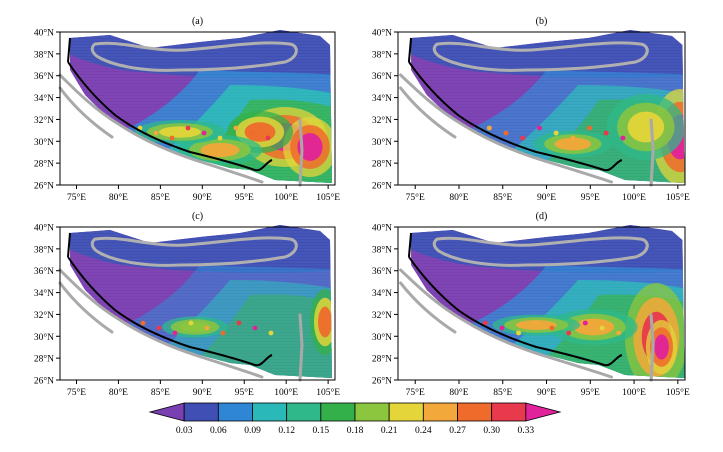  Describe the element at coordinates (542, 216) in the screenshot. I see `panel-label: (d)` at that location.